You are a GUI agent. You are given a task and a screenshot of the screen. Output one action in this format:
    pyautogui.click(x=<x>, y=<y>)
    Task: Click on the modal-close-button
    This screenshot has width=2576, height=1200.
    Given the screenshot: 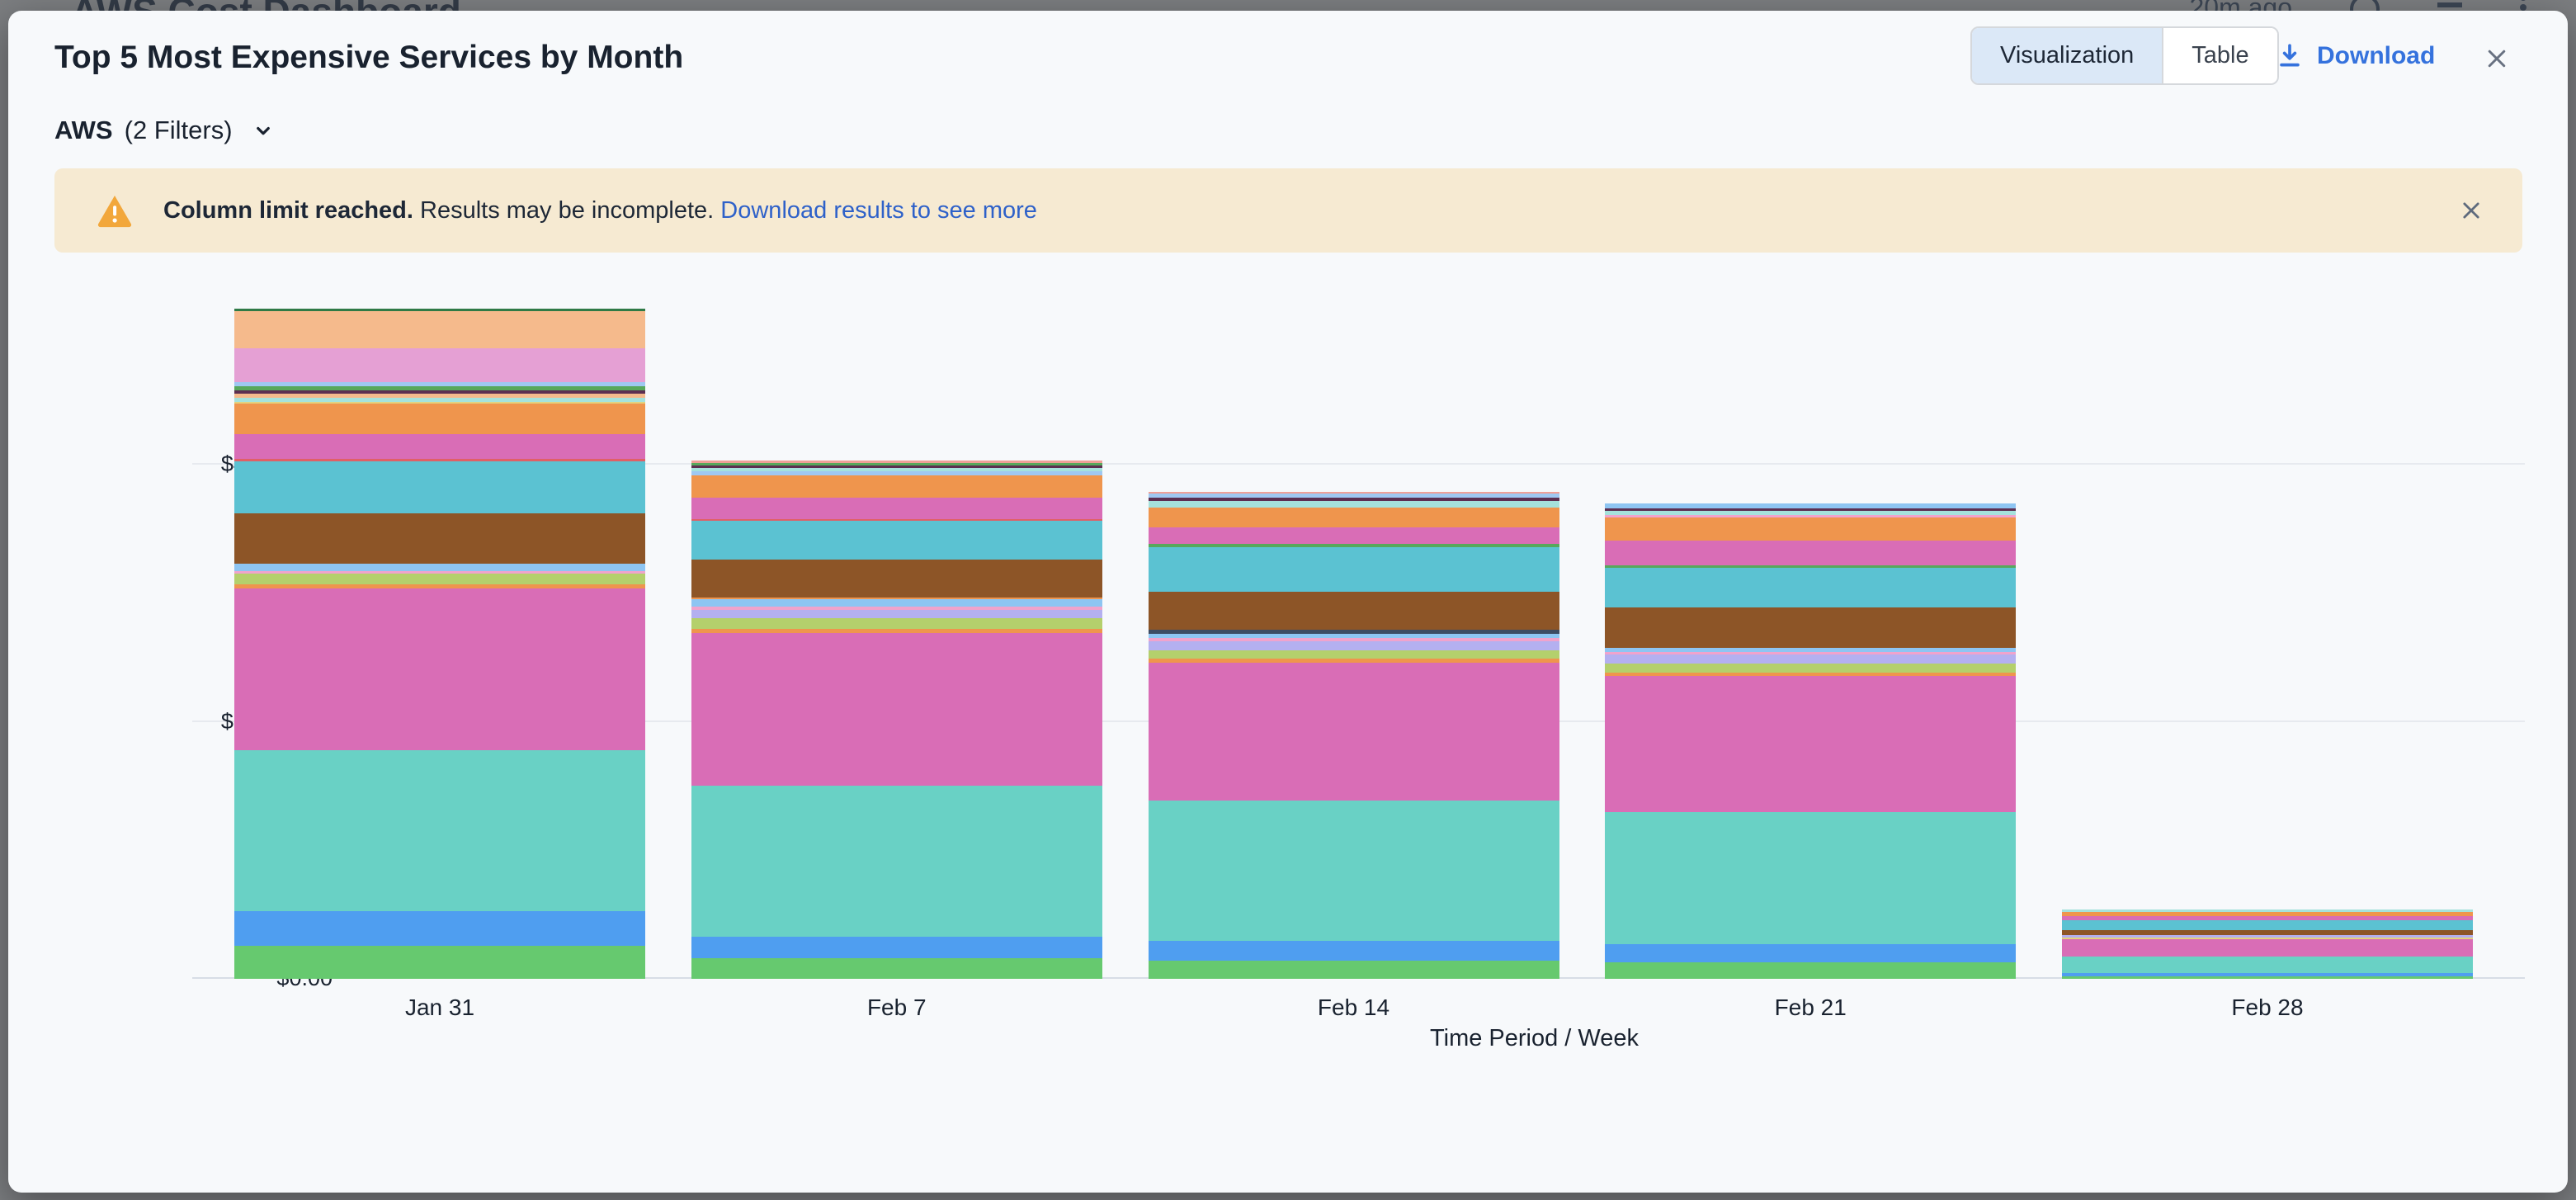 What is the action you would take?
    pyautogui.click(x=2497, y=58)
    